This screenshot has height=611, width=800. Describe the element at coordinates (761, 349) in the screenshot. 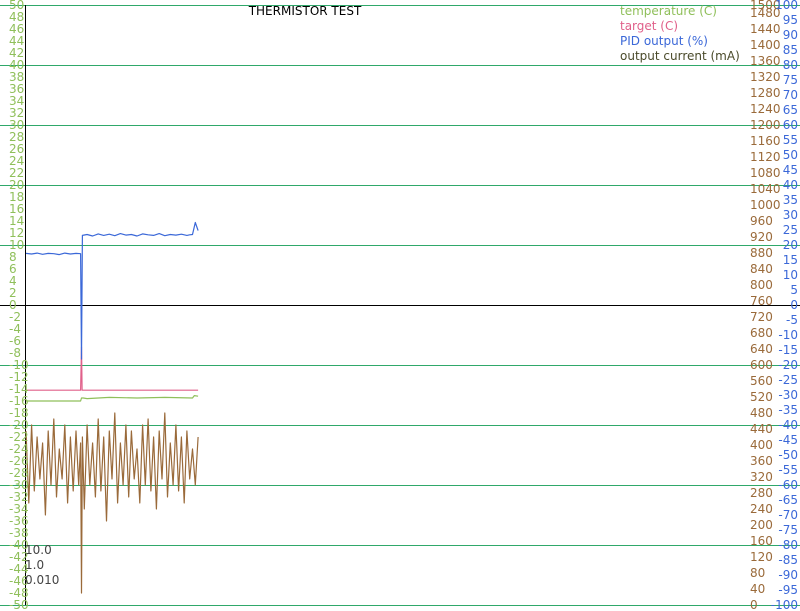

I see `tick-label: 640` at that location.